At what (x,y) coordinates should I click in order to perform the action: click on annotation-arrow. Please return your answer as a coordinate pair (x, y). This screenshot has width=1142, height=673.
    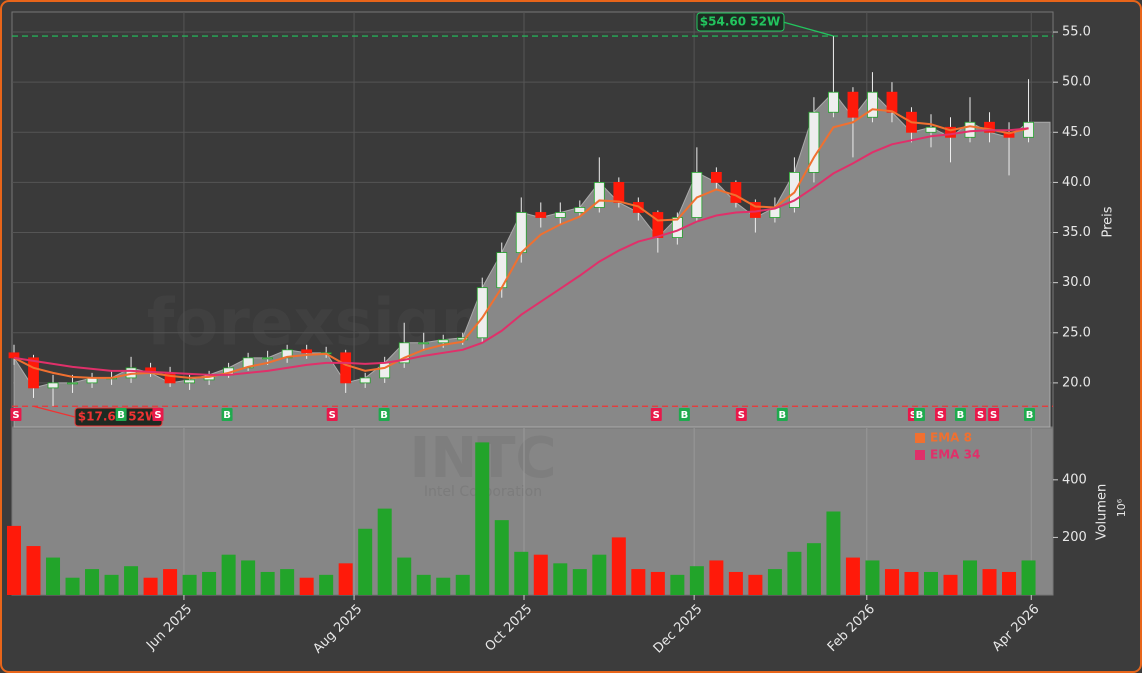
    Looking at the image, I should click on (808, 29).